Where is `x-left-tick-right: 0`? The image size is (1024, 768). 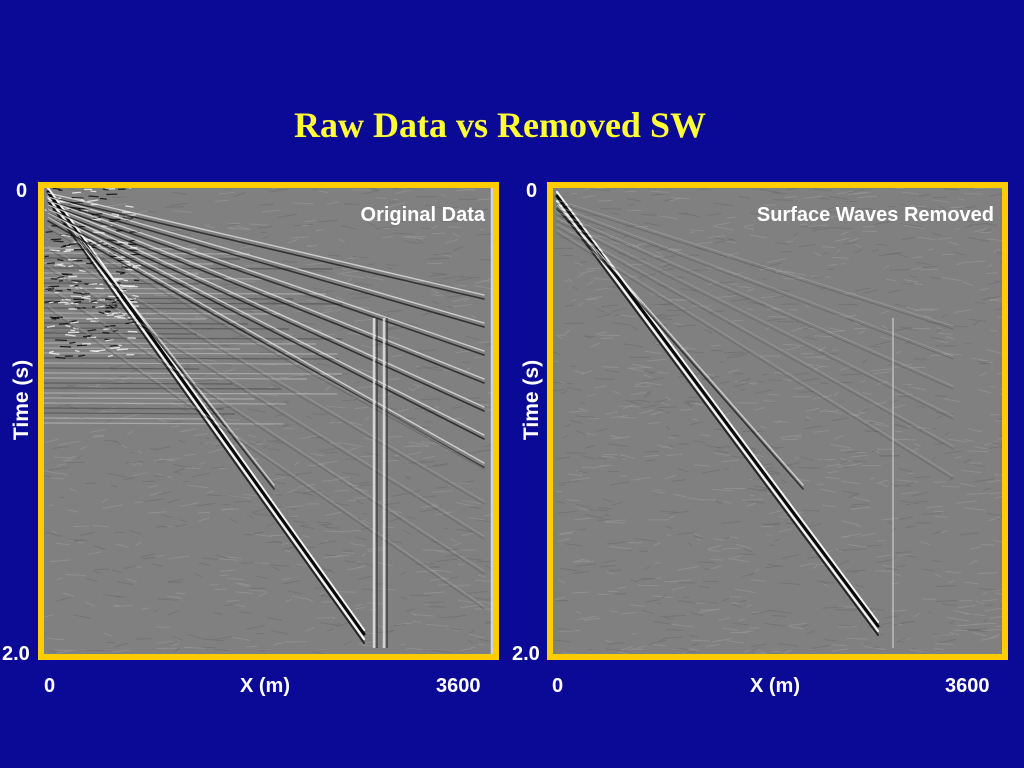 x-left-tick-right: 0 is located at coordinates (558, 686).